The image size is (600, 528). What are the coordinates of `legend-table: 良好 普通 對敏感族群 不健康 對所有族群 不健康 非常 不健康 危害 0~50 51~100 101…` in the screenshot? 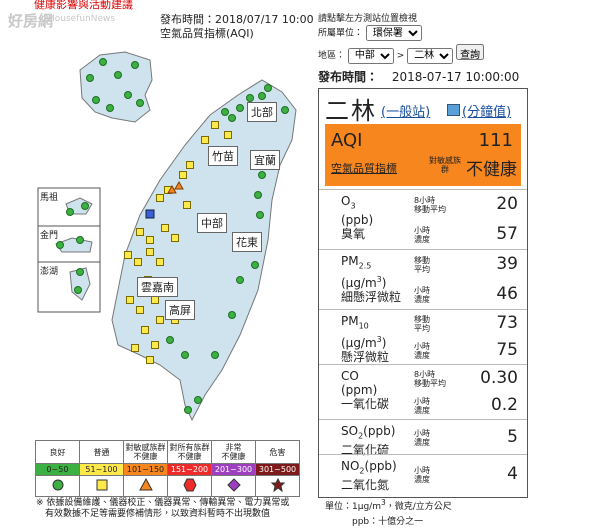 It's located at (167, 468).